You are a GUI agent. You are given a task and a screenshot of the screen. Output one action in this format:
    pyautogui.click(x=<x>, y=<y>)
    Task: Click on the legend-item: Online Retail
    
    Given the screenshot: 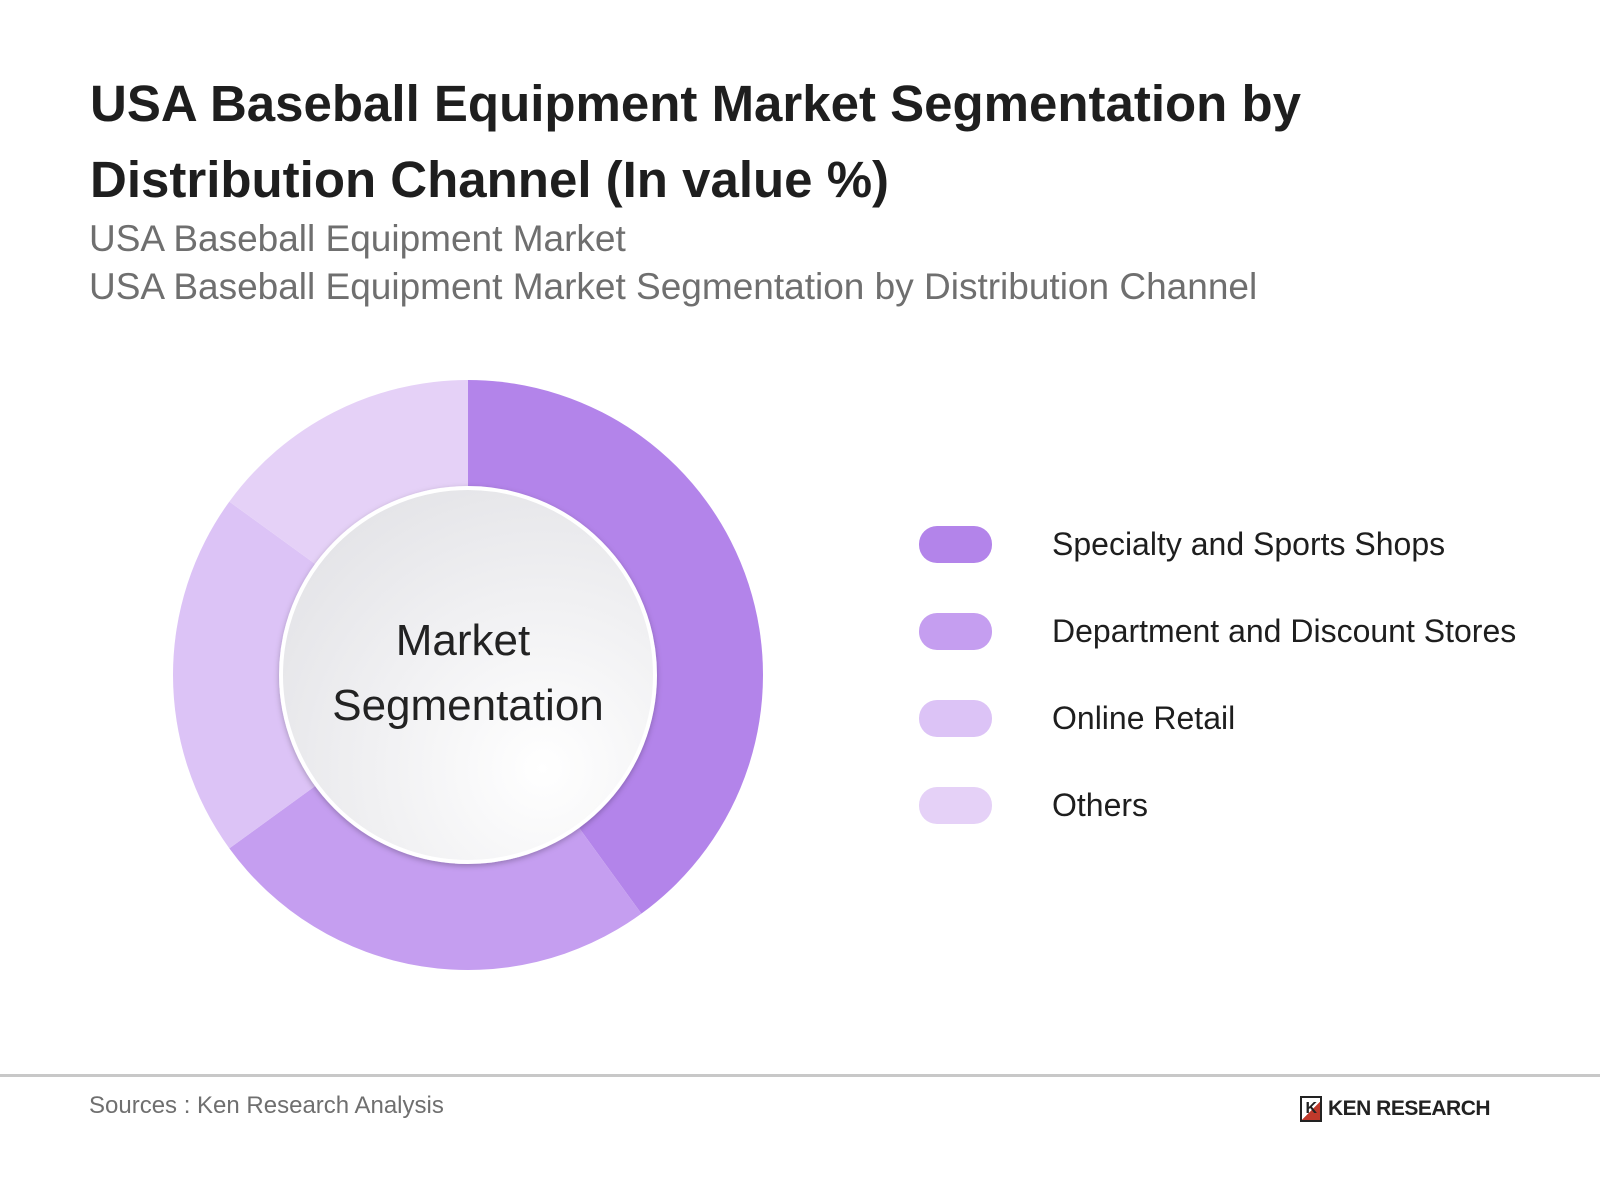 What is the action you would take?
    pyautogui.click(x=1077, y=718)
    